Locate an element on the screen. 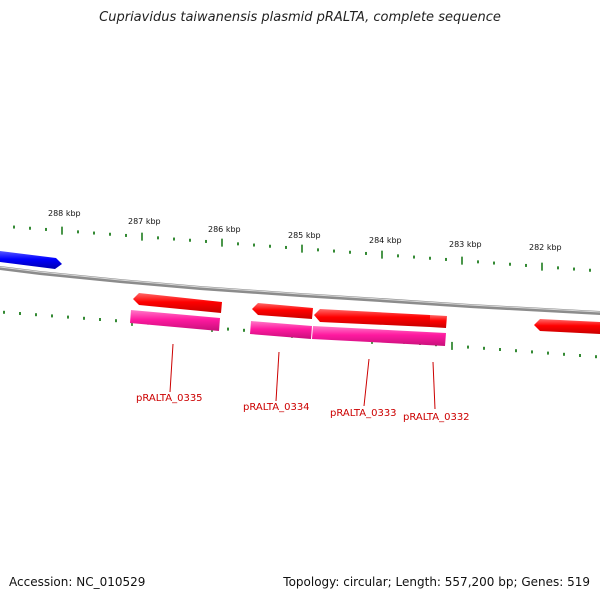 This screenshot has width=600, height=600. plasmid-backbone-highlight is located at coordinates (300, 289).